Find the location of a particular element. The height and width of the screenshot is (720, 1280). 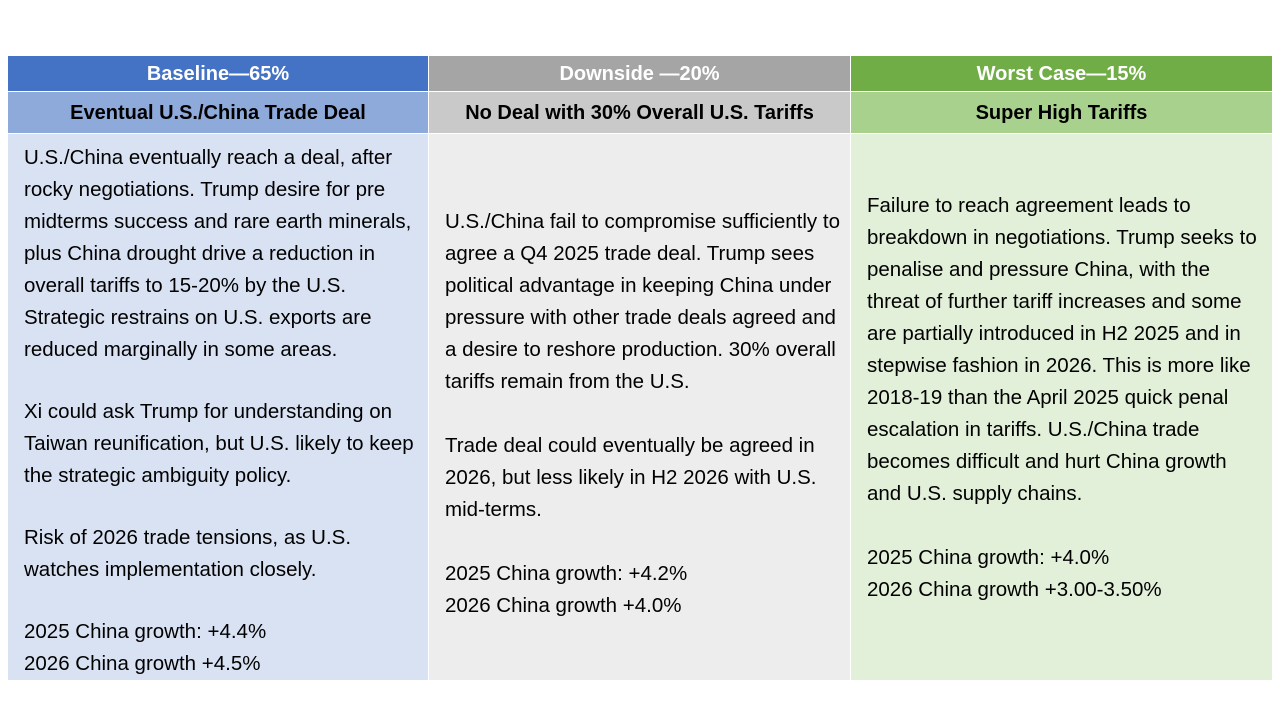

baseline-subheader: Eventual U.S./China Trade Deal is located at coordinates (218, 113).